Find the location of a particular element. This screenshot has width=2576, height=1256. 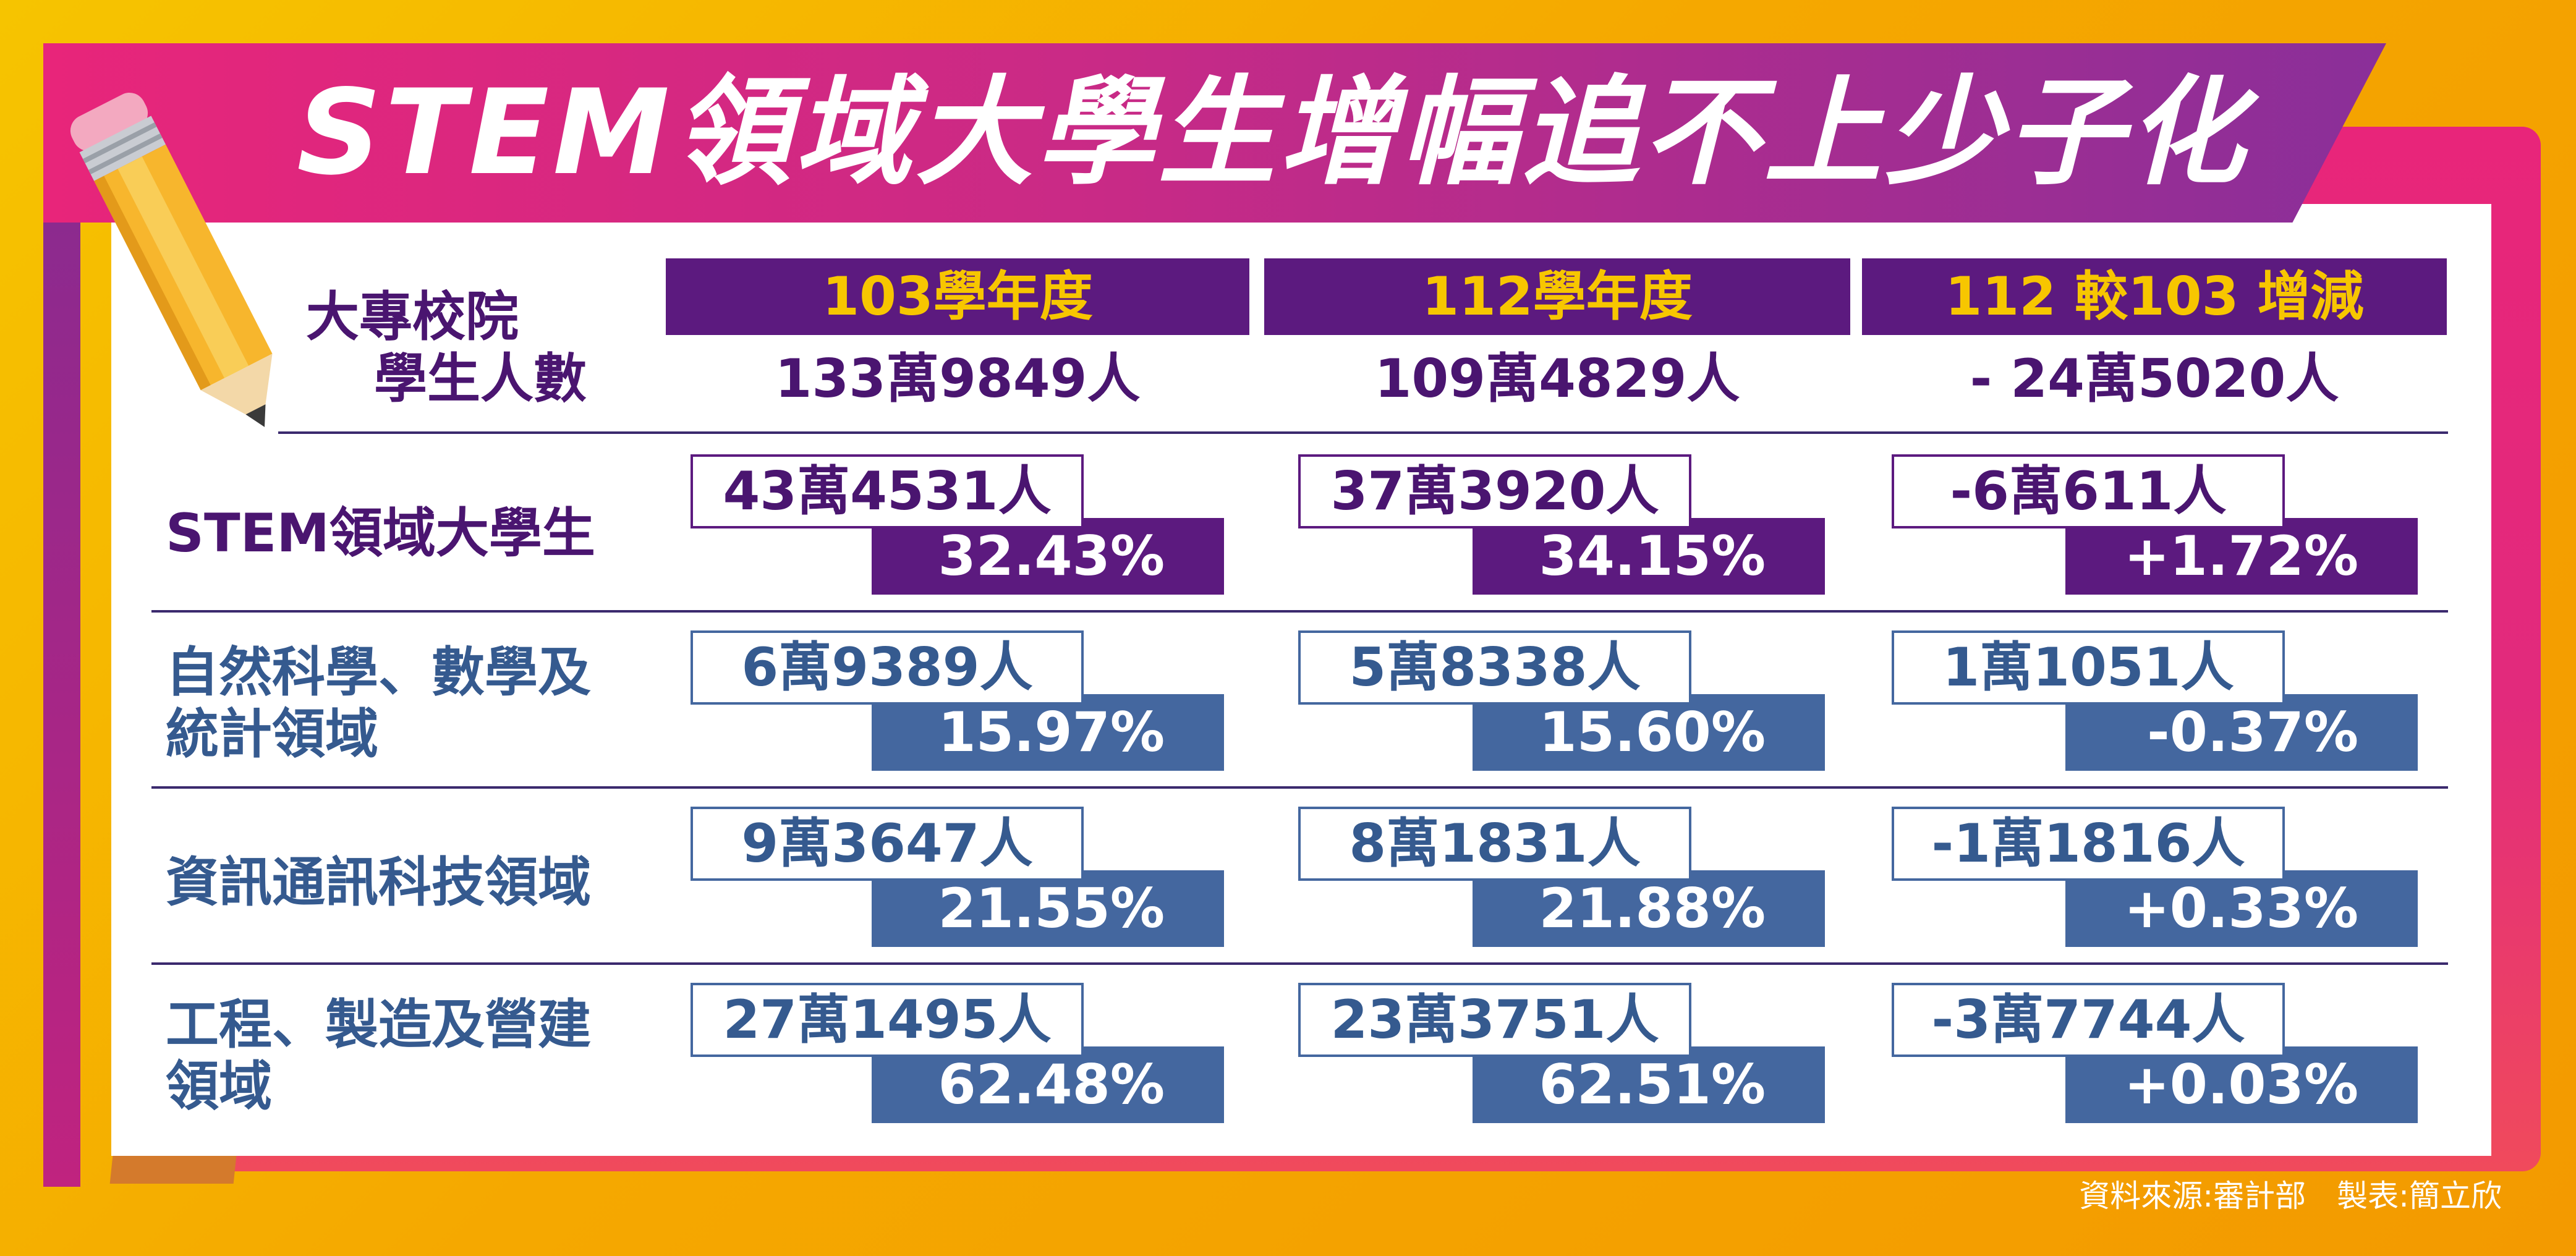

column-header-change: 112 較103 增減 is located at coordinates (2154, 296).